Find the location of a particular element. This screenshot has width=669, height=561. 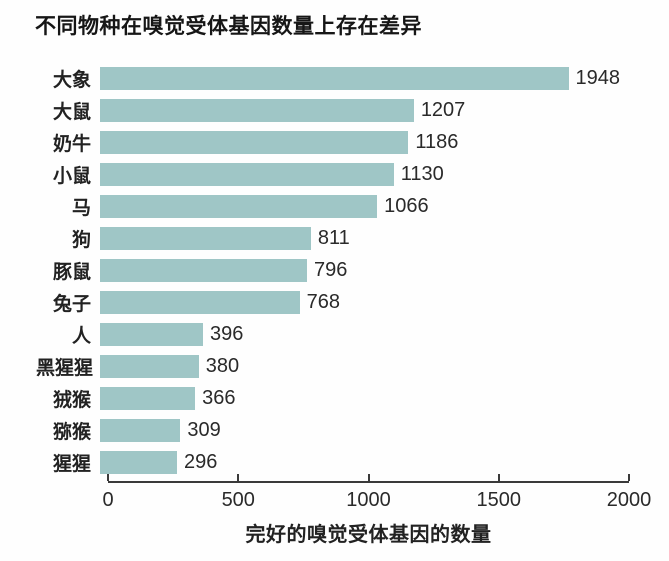

bar-row: 狗 811 is located at coordinates (352, 238).